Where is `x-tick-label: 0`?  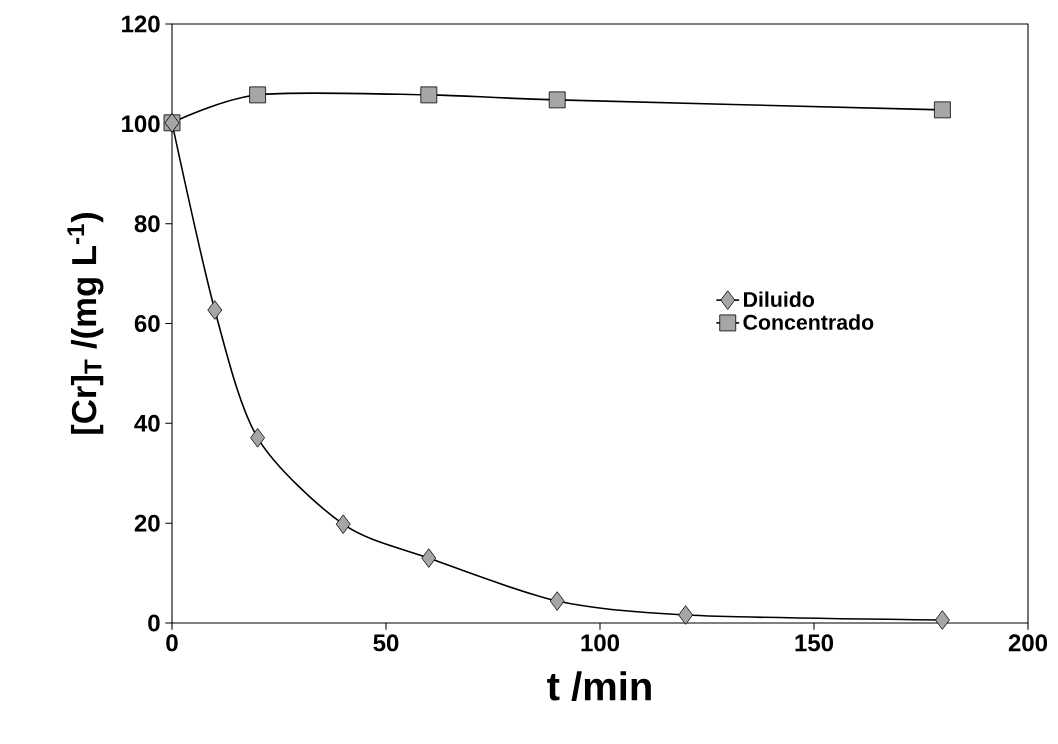 x-tick-label: 0 is located at coordinates (172, 643).